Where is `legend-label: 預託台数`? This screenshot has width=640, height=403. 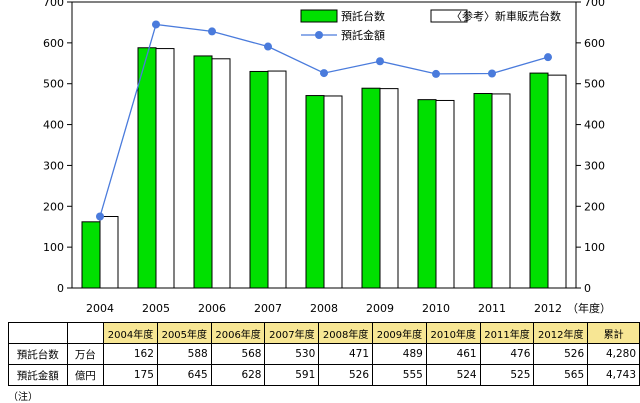
legend-label: 預託台数 is located at coordinates (363, 16).